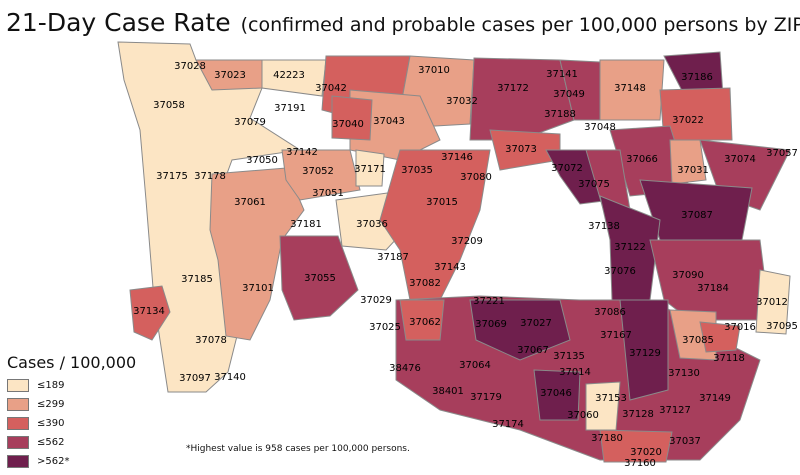  What do you see at coordinates (684, 373) in the screenshot?
I see `zip-label-37130: 37130` at bounding box center [684, 373].